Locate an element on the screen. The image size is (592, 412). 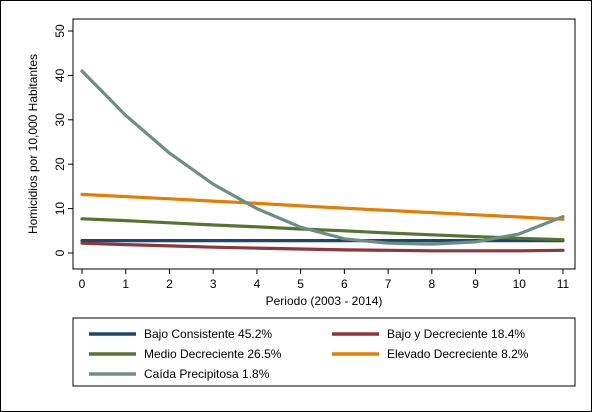
x-tick-label: 2 is located at coordinates (169, 284).